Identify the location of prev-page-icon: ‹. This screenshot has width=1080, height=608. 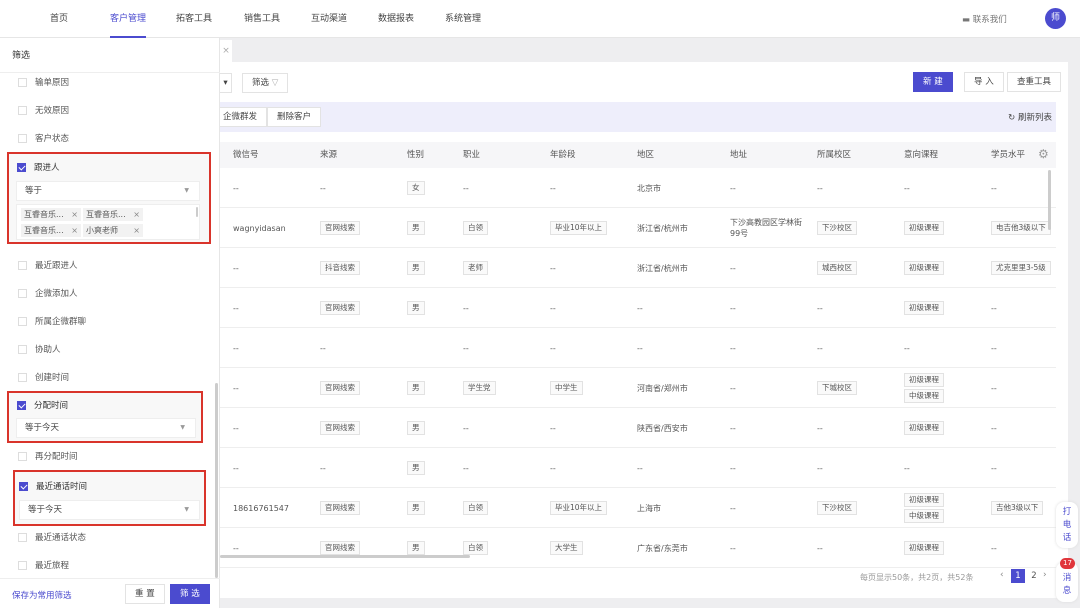
(1002, 575).